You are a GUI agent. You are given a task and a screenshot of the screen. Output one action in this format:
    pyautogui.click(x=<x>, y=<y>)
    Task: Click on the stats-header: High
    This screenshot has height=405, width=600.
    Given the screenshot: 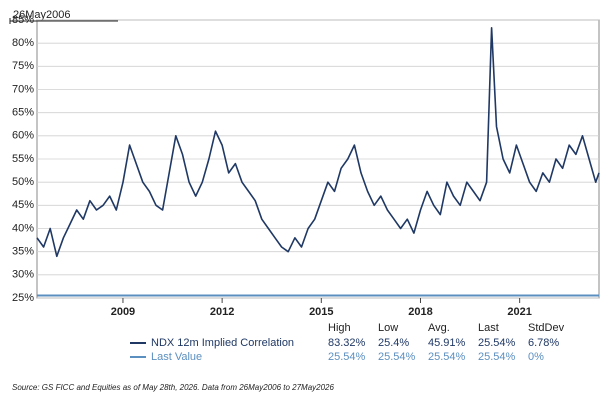 What is the action you would take?
    pyautogui.click(x=339, y=328)
    